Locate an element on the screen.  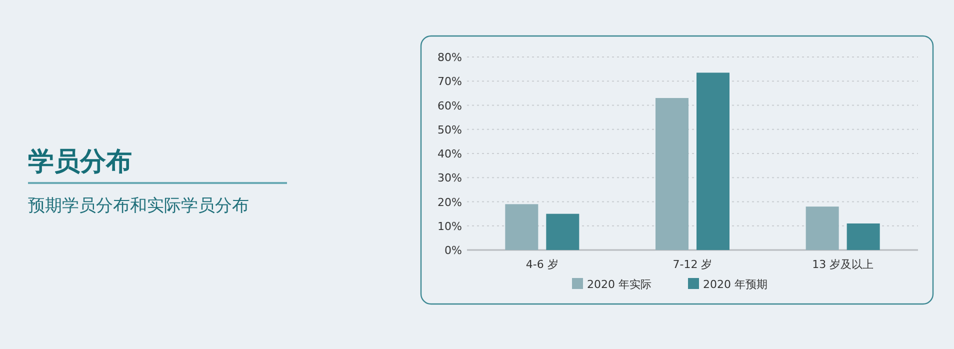
y-tick-label: 0% is located at coordinates (453, 250).